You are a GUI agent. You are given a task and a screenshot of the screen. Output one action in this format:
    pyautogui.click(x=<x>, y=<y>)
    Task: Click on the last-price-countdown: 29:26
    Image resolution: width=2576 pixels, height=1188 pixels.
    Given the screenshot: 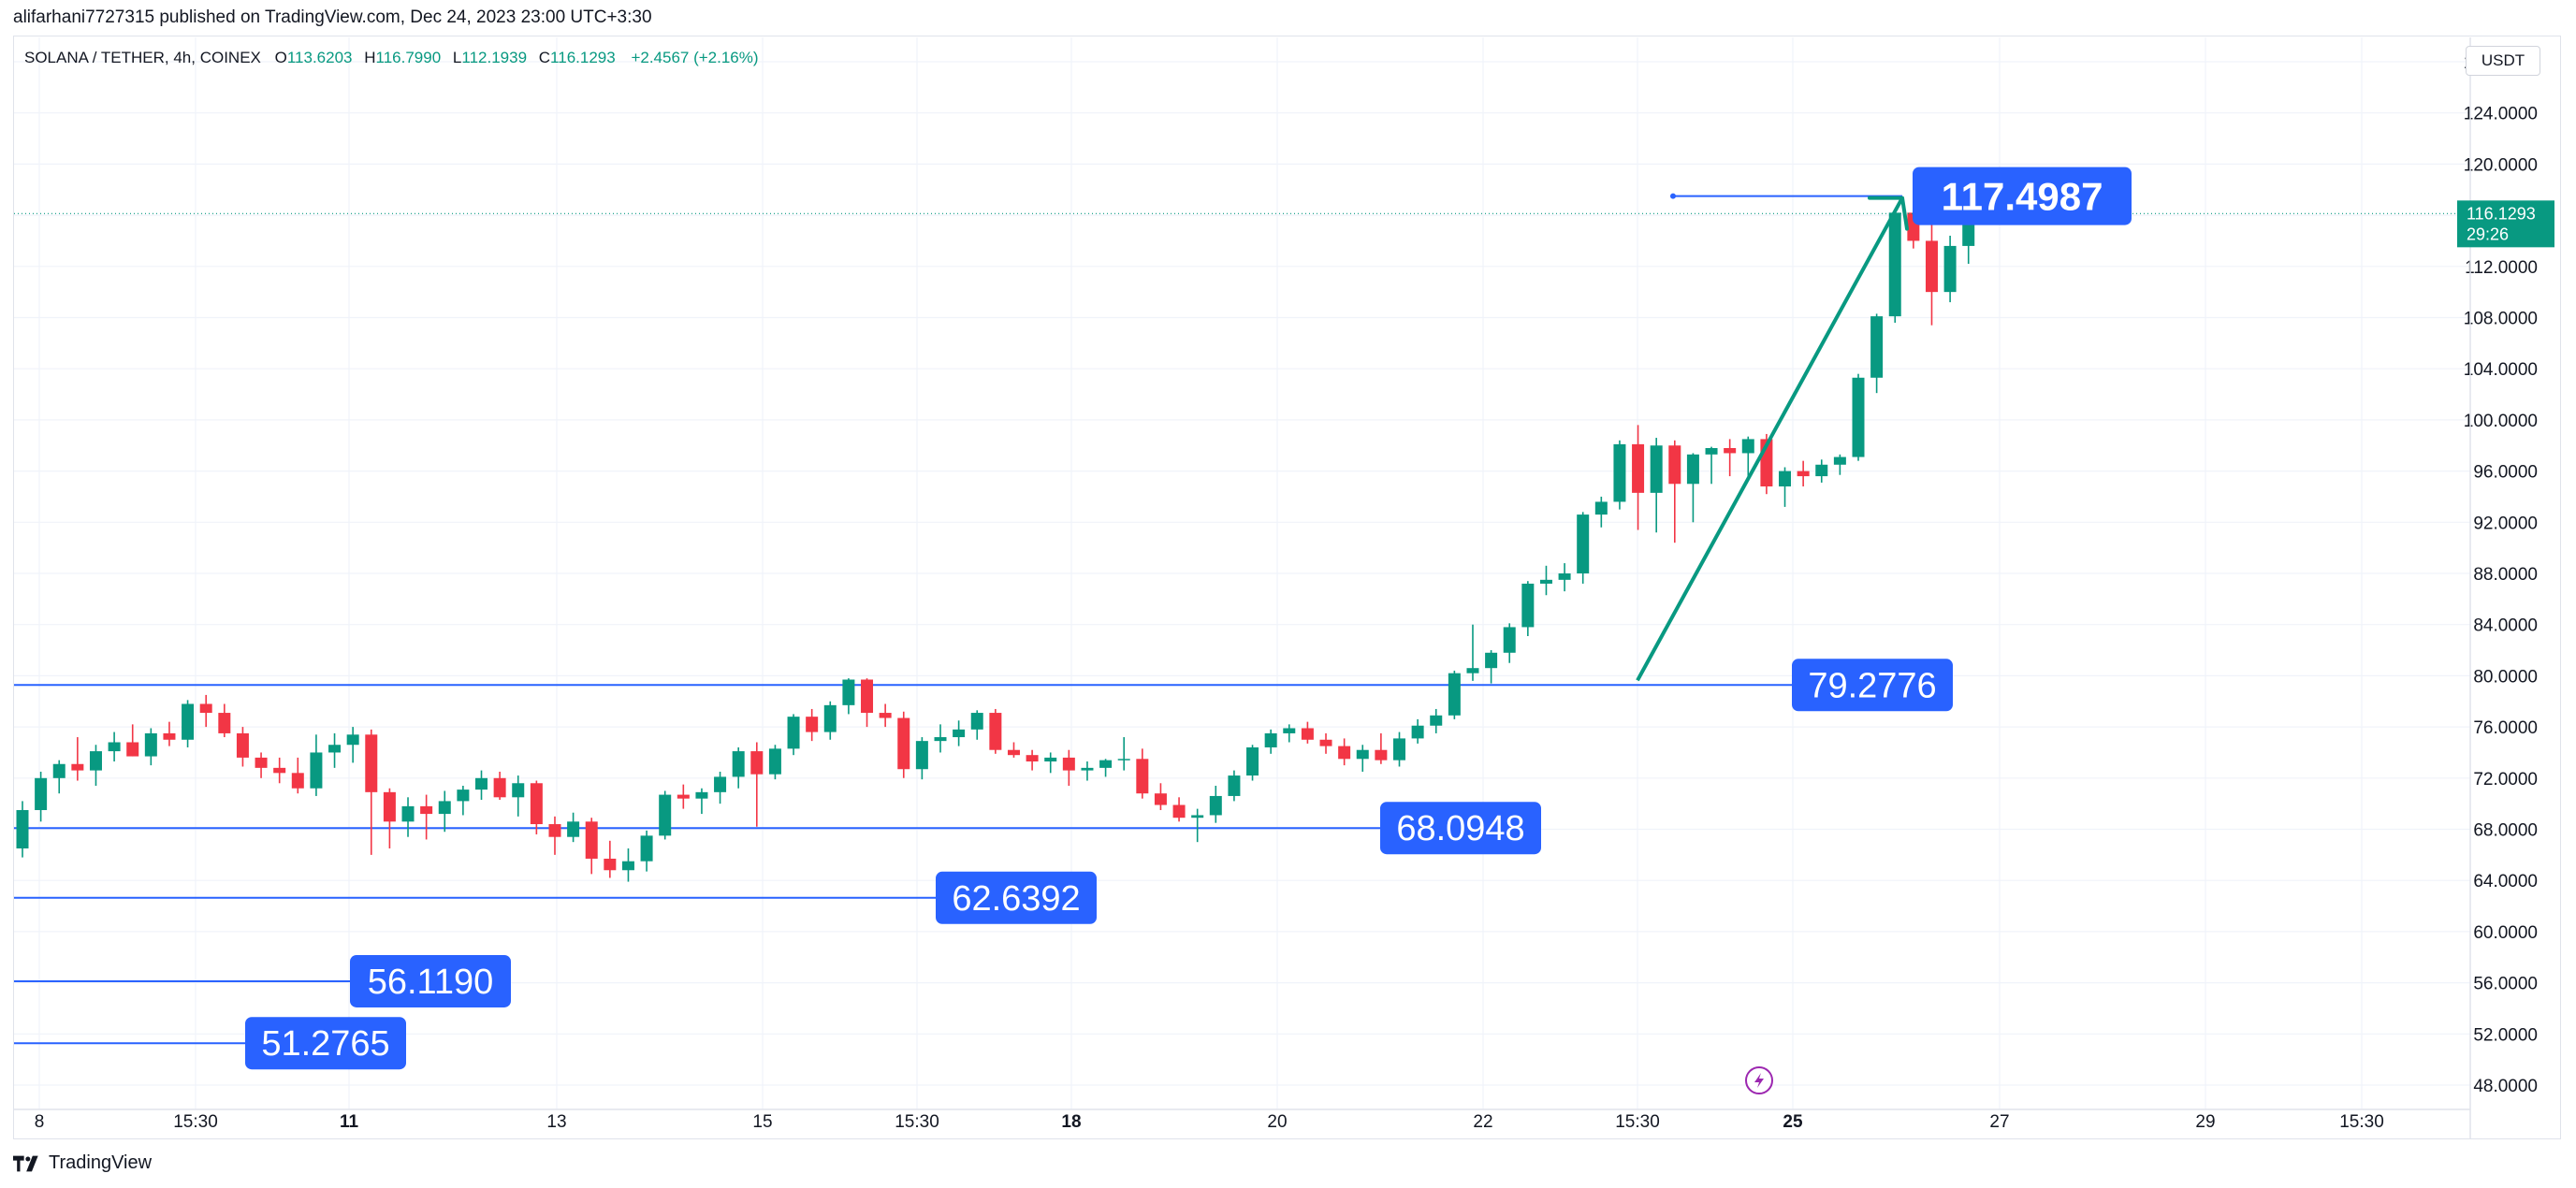 What is the action you would take?
    pyautogui.click(x=2488, y=234)
    